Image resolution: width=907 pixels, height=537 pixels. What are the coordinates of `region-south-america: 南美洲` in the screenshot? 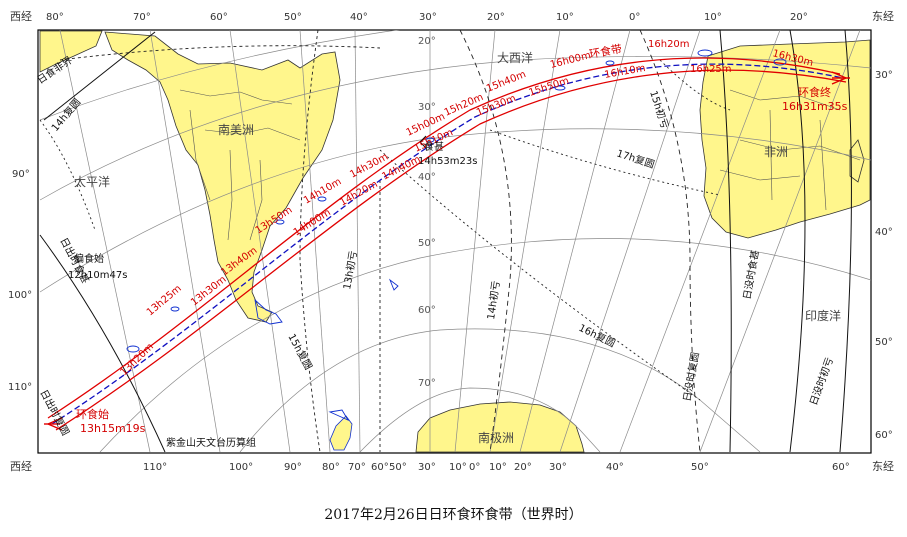 It's located at (236, 129).